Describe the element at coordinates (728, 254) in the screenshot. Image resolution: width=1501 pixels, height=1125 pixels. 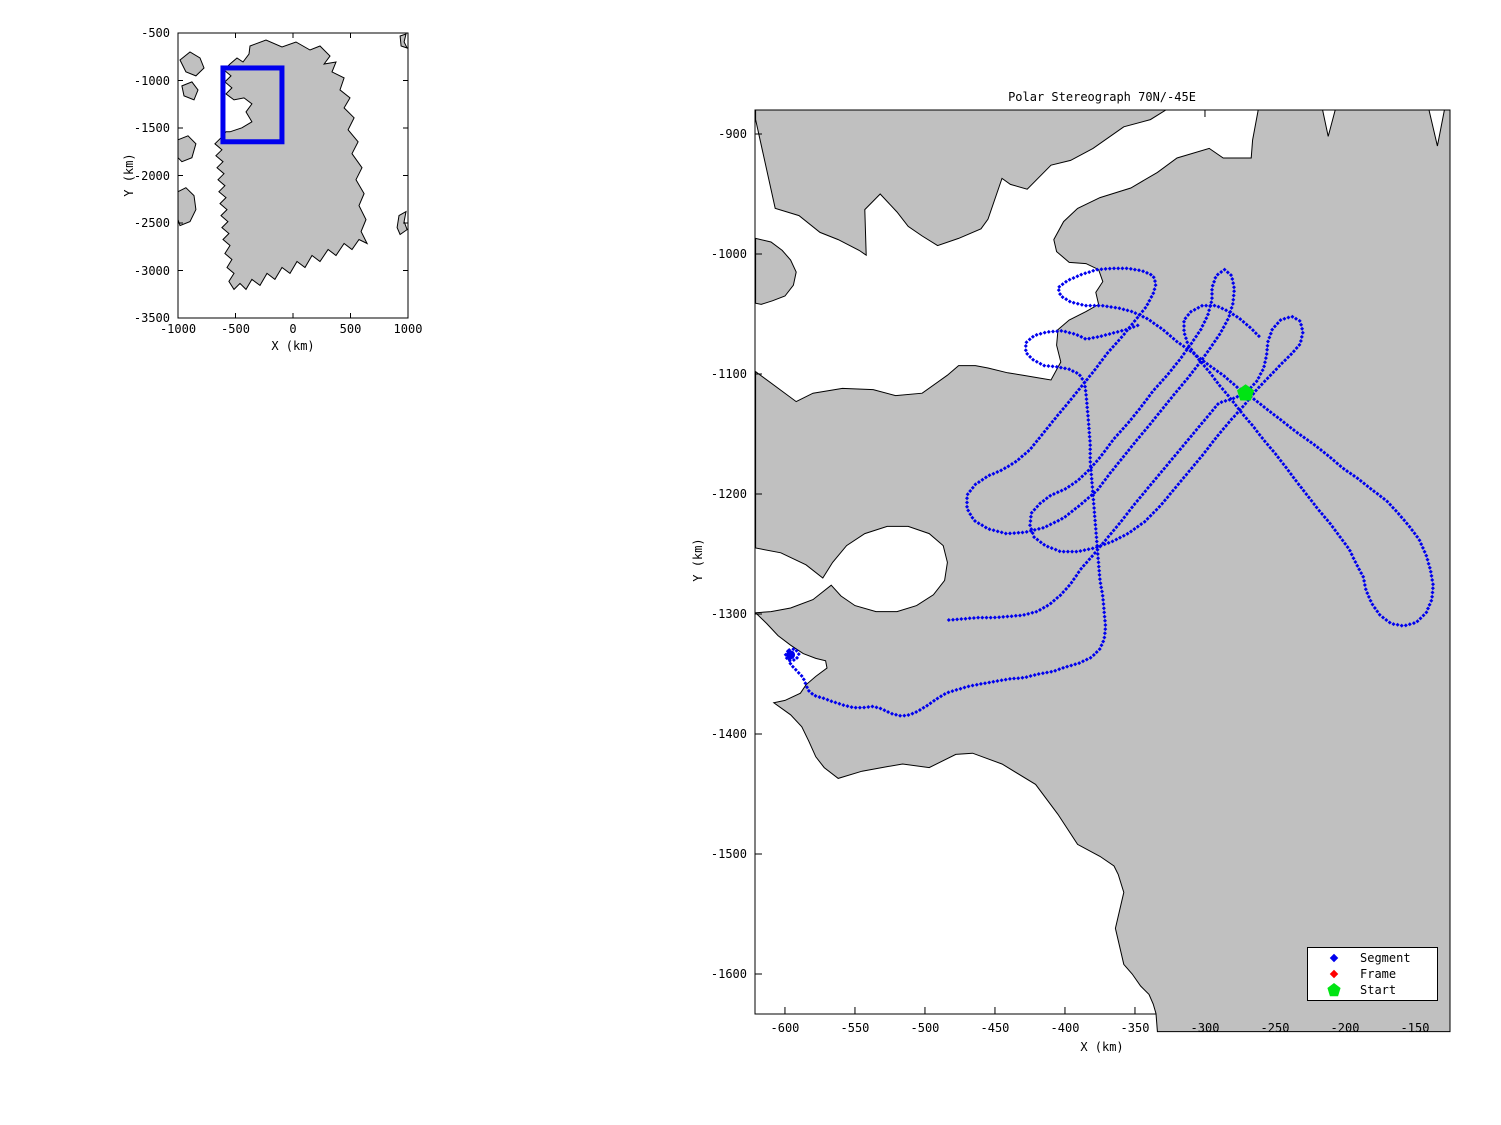
I see `main-y-tick-label: -1000` at that location.